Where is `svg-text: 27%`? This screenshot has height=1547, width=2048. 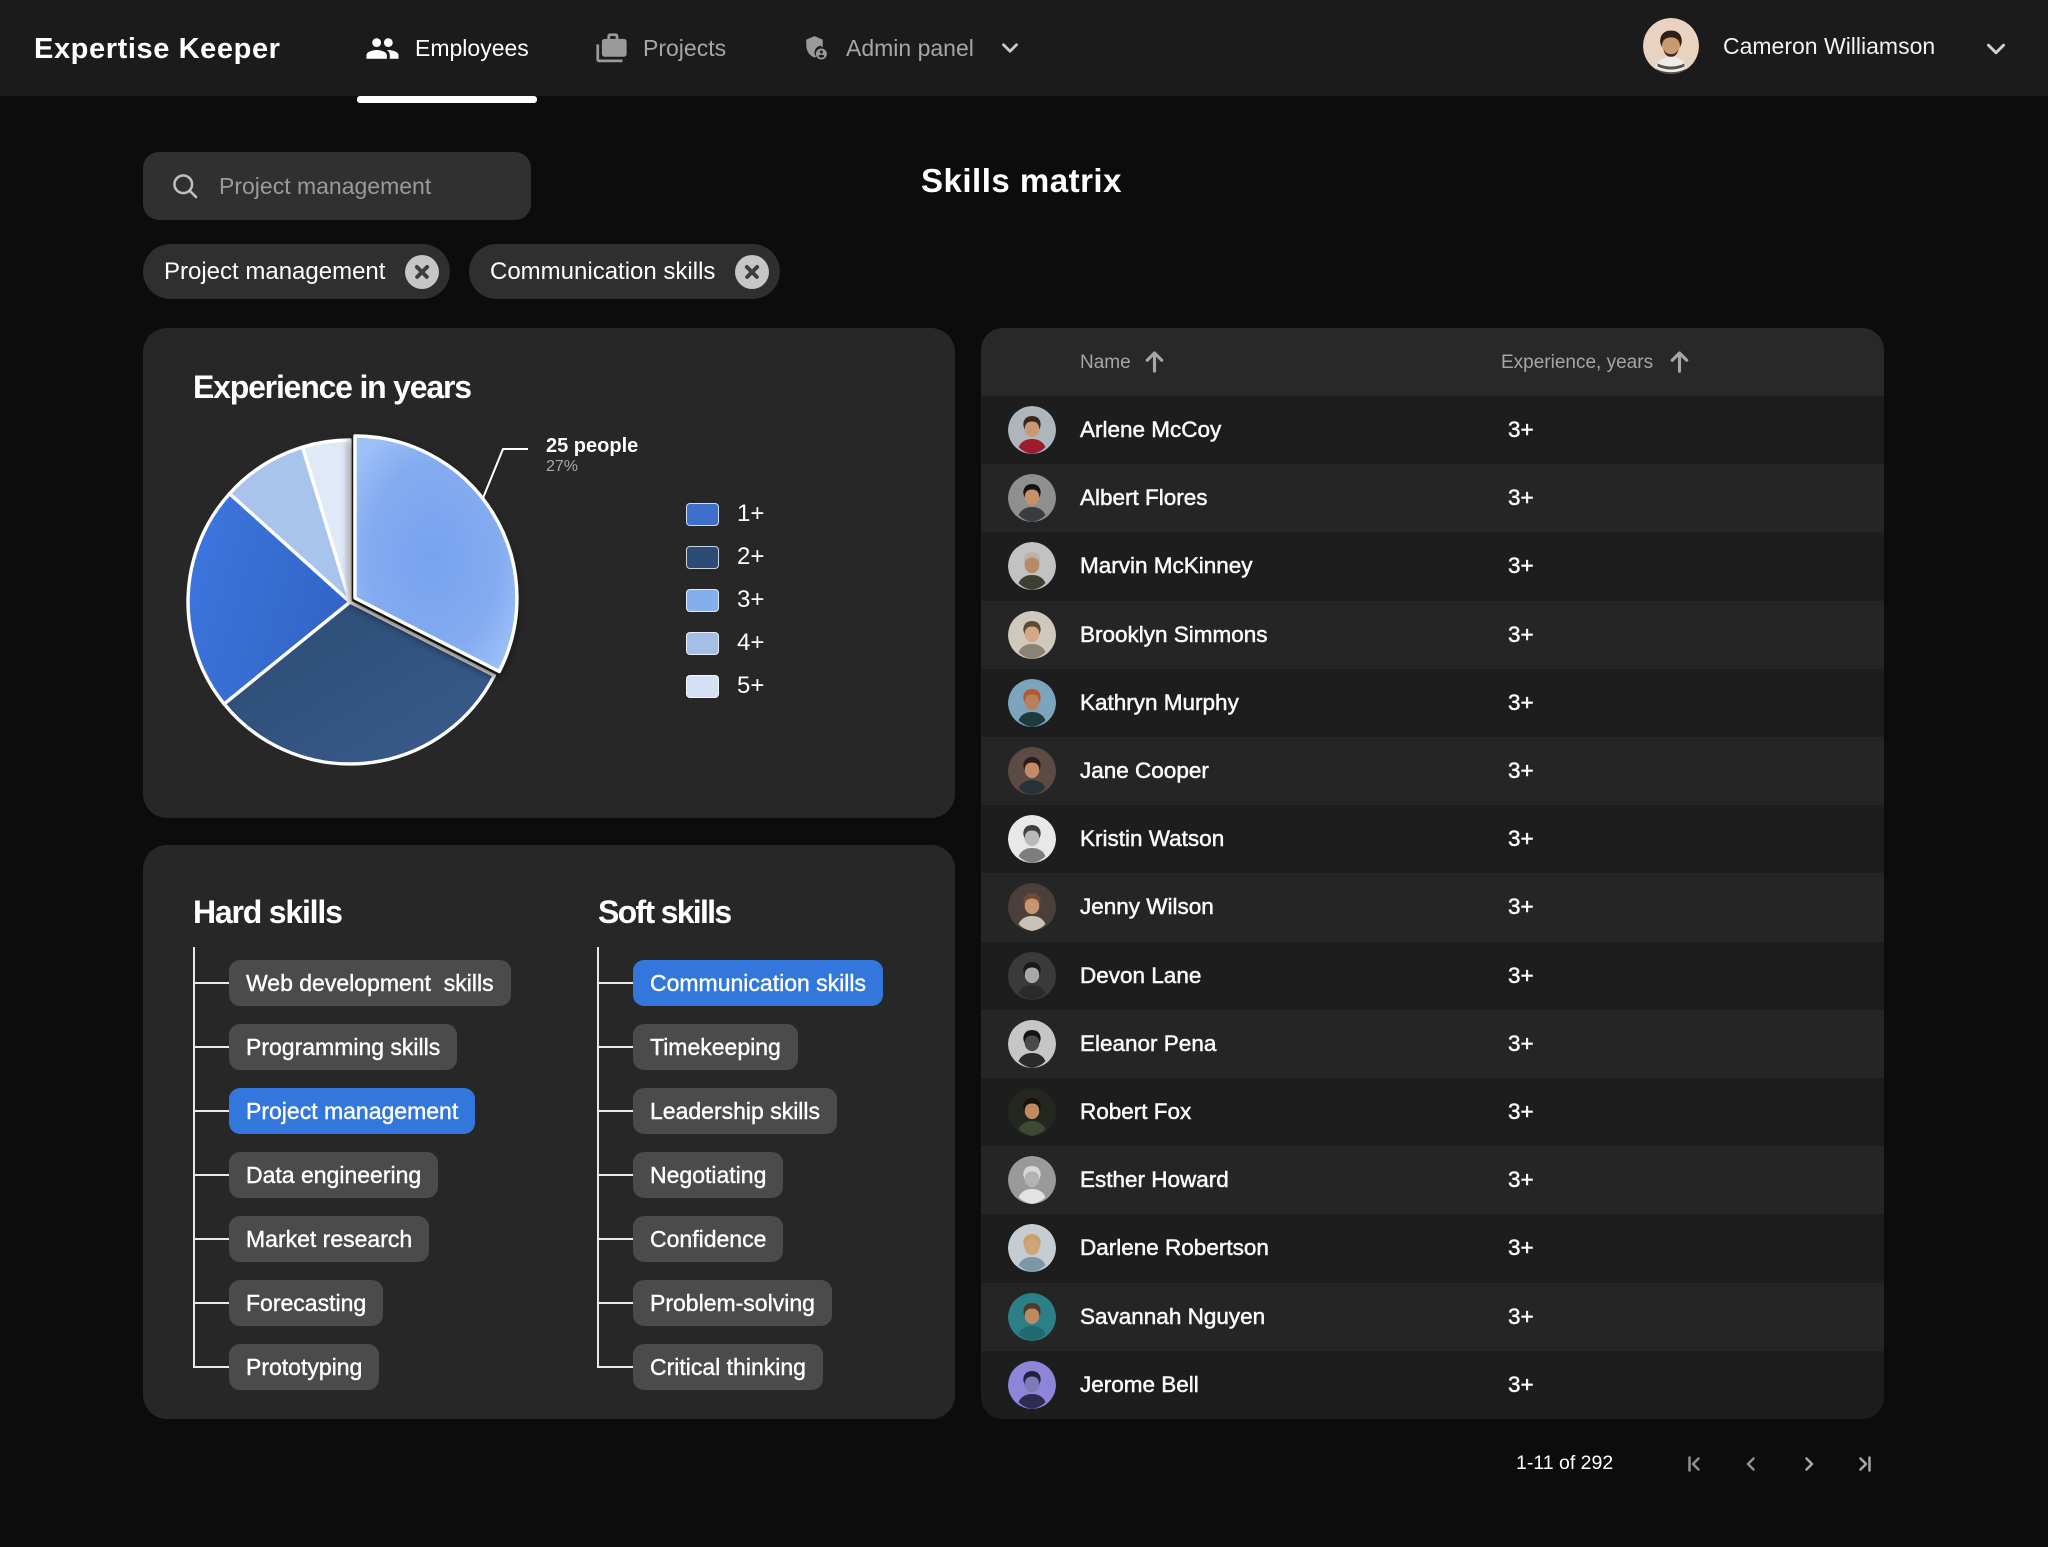
svg-text: 27% is located at coordinates (562, 466).